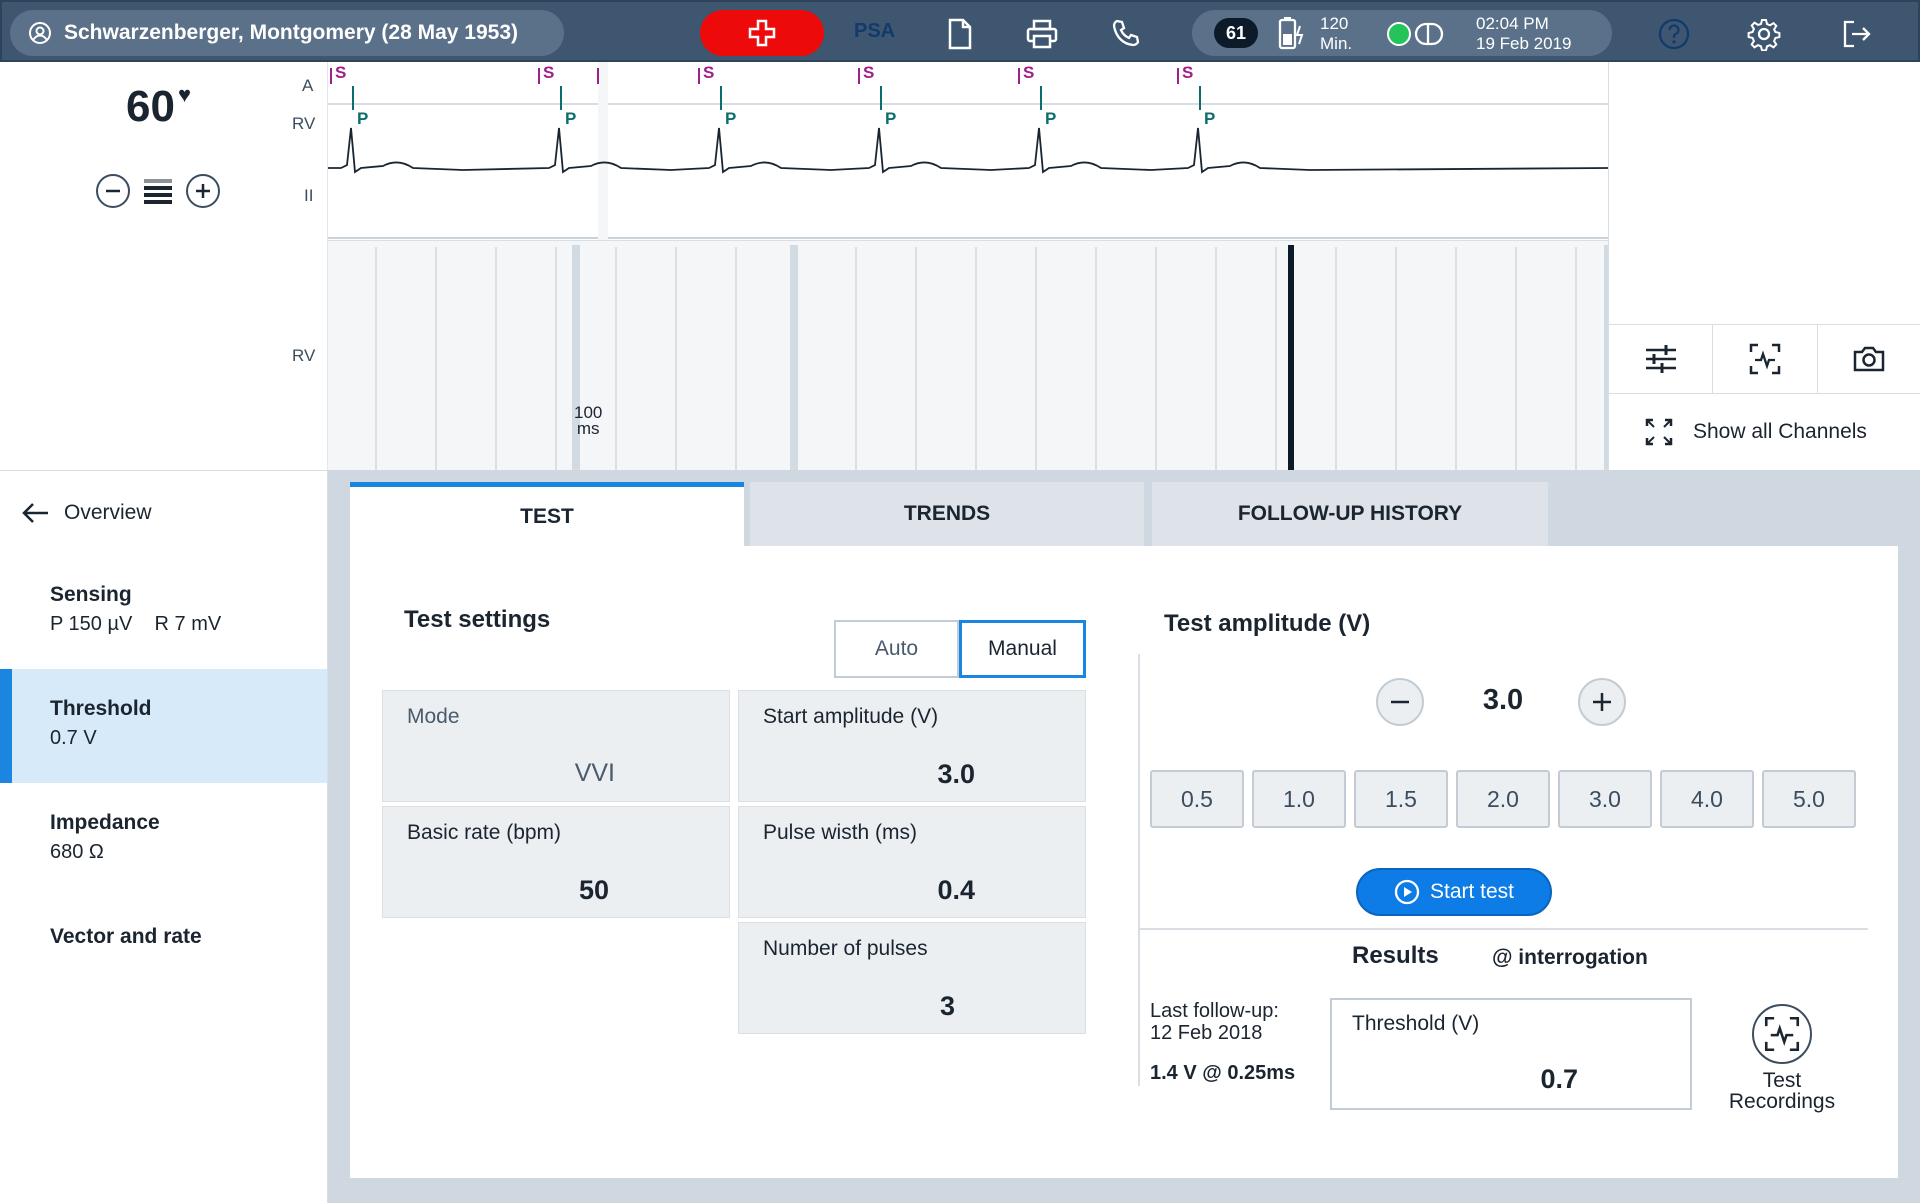 The height and width of the screenshot is (1203, 1920). I want to click on ecg-capture-button, so click(1765, 359).